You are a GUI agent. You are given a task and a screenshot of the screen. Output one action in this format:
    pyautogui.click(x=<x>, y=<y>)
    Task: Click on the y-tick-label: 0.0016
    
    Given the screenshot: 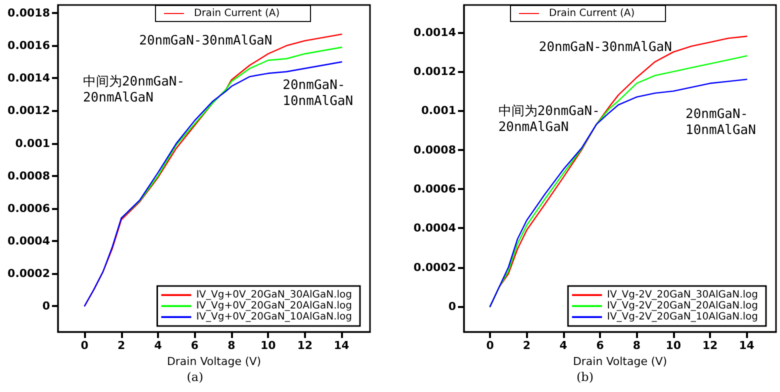 What is the action you would take?
    pyautogui.click(x=29, y=45)
    